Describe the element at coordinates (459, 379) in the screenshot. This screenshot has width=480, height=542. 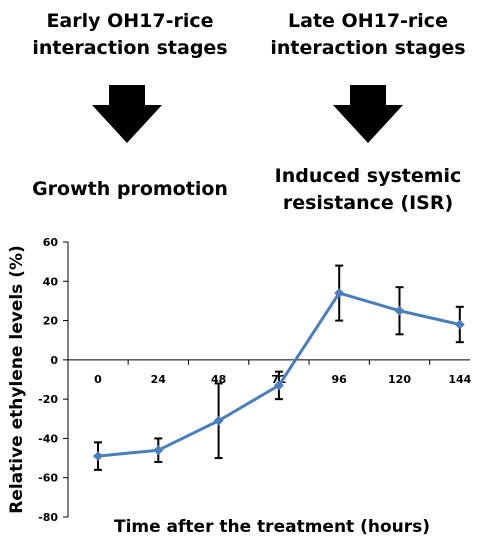
I see `x-tick-label: 144` at that location.